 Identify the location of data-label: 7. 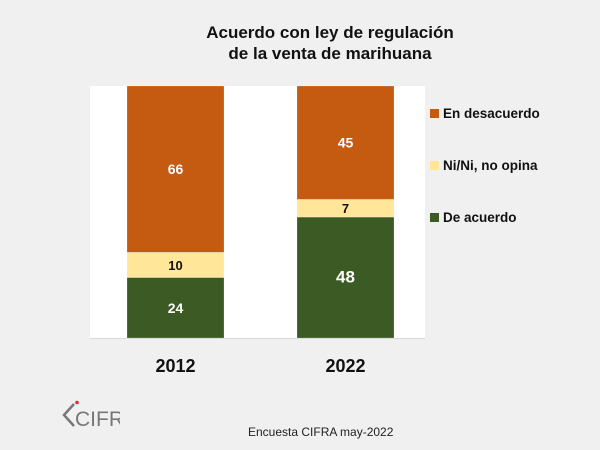
(345, 208).